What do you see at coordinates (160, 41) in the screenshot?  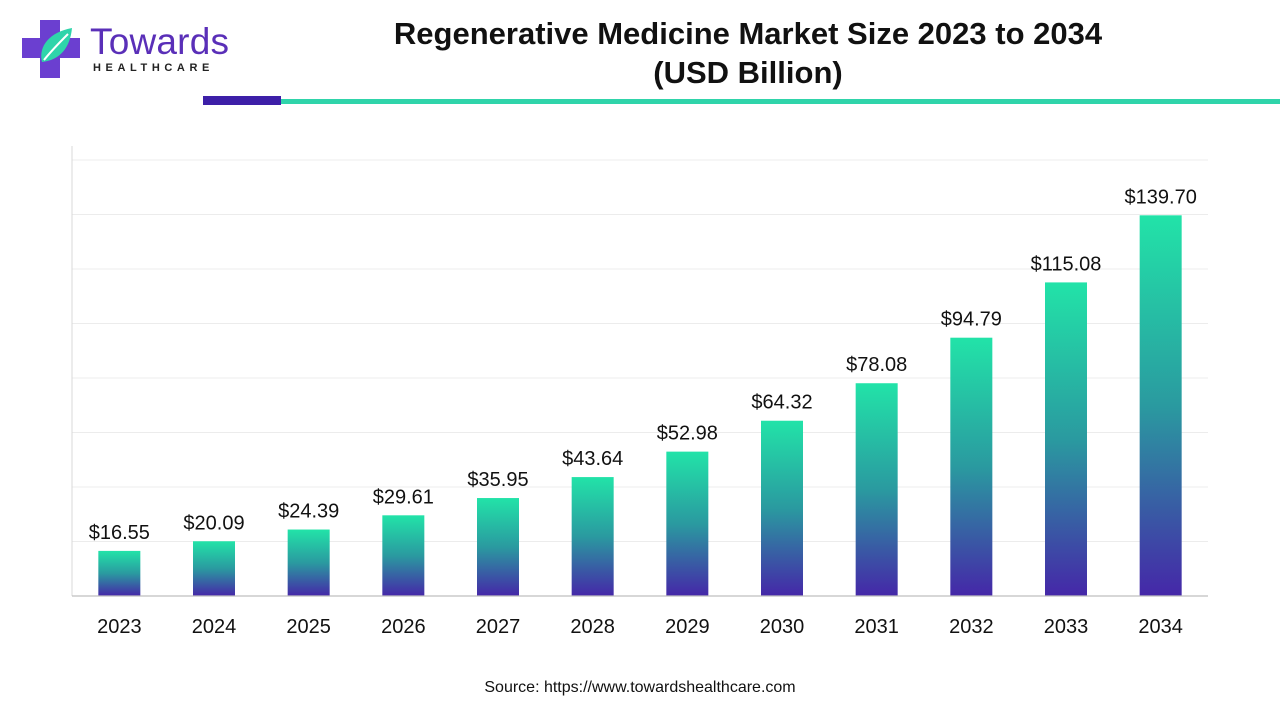 I see `logo-name: Towards` at bounding box center [160, 41].